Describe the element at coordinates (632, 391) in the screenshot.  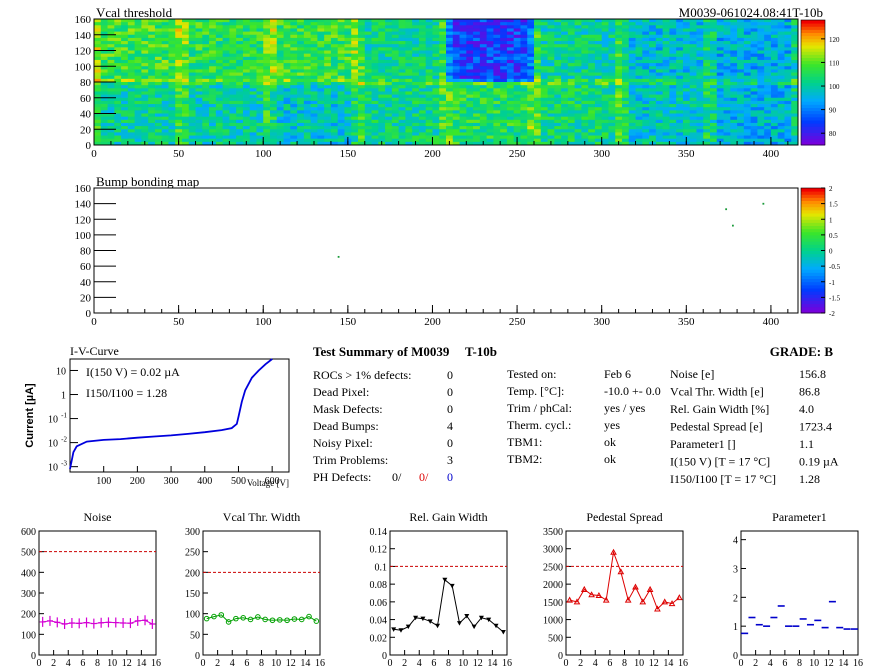
I see `summary-mid-value: -10.0 +- 0.0` at that location.